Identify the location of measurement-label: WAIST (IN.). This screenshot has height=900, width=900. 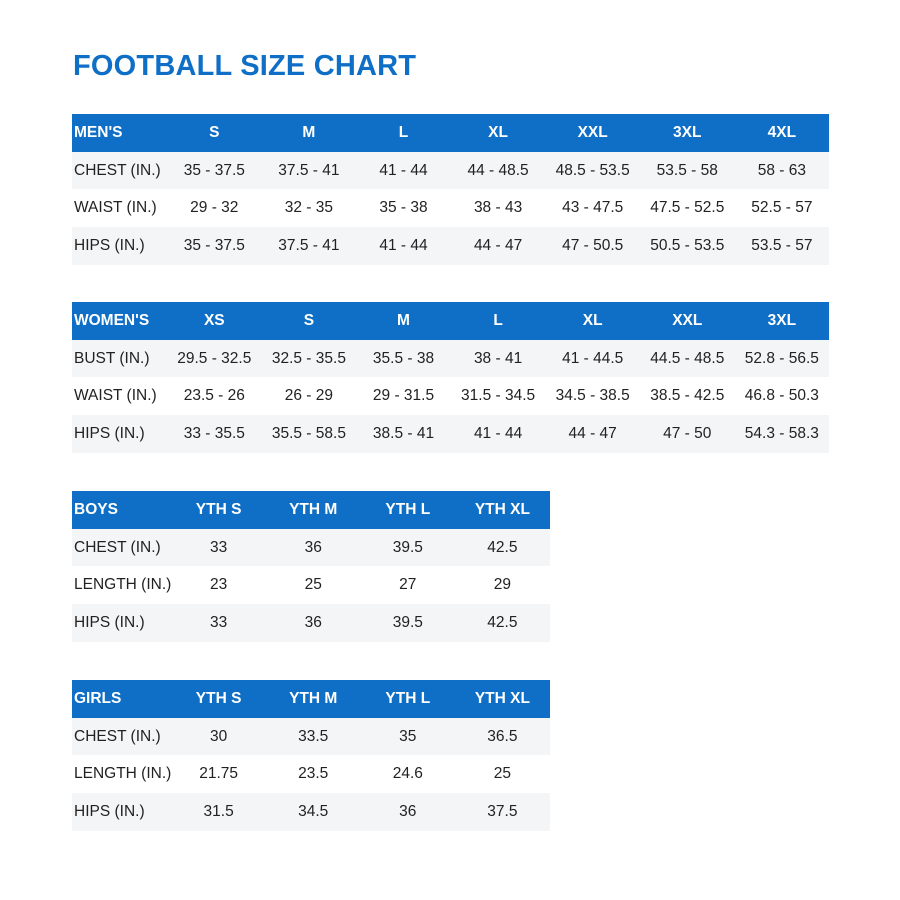
(119, 208).